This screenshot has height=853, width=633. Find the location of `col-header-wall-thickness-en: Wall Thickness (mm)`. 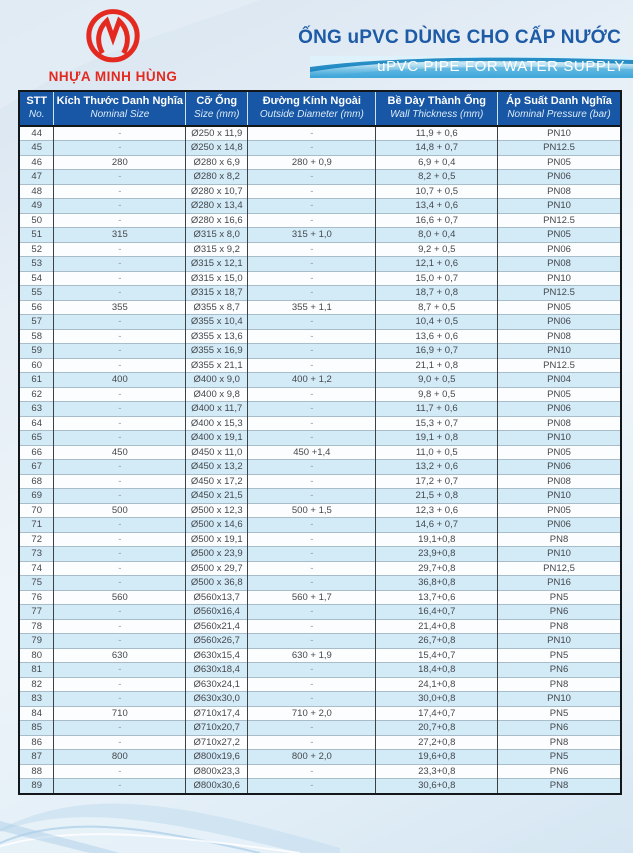

col-header-wall-thickness-en: Wall Thickness (mm) is located at coordinates (437, 114).